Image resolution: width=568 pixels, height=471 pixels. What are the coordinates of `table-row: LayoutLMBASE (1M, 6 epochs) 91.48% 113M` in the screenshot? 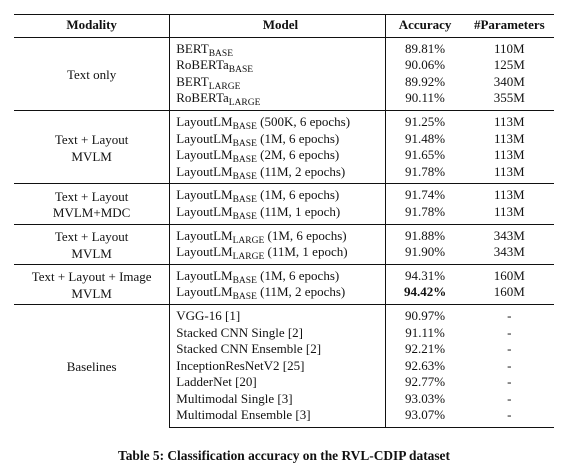 It's located at (284, 139).